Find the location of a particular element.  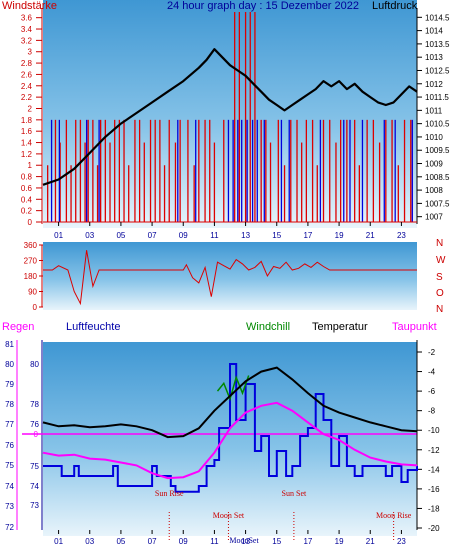

windchill-legend: Windchill is located at coordinates (268, 327).